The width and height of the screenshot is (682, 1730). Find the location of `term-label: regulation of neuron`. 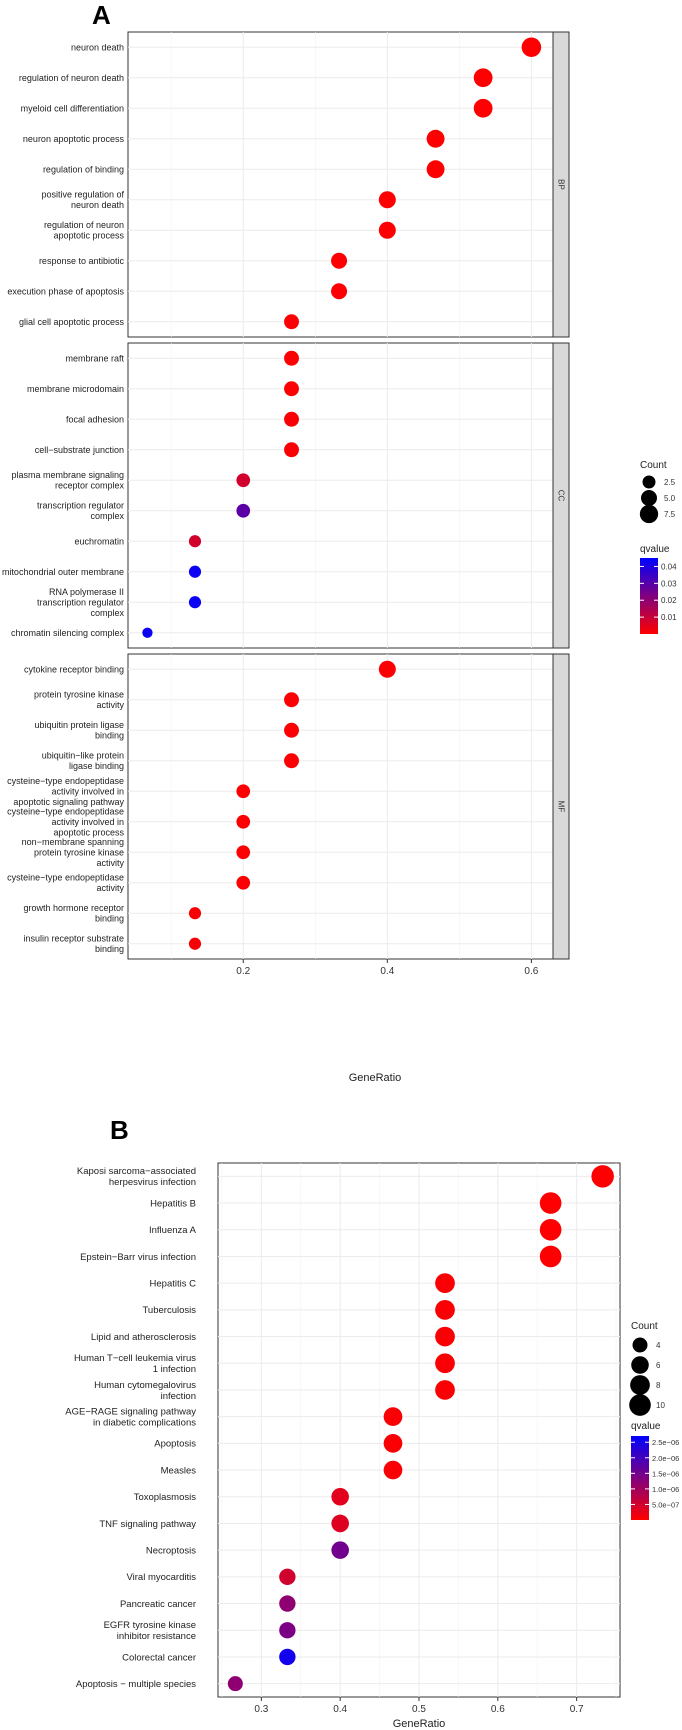

term-label: regulation of neuron is located at coordinates (84, 225).